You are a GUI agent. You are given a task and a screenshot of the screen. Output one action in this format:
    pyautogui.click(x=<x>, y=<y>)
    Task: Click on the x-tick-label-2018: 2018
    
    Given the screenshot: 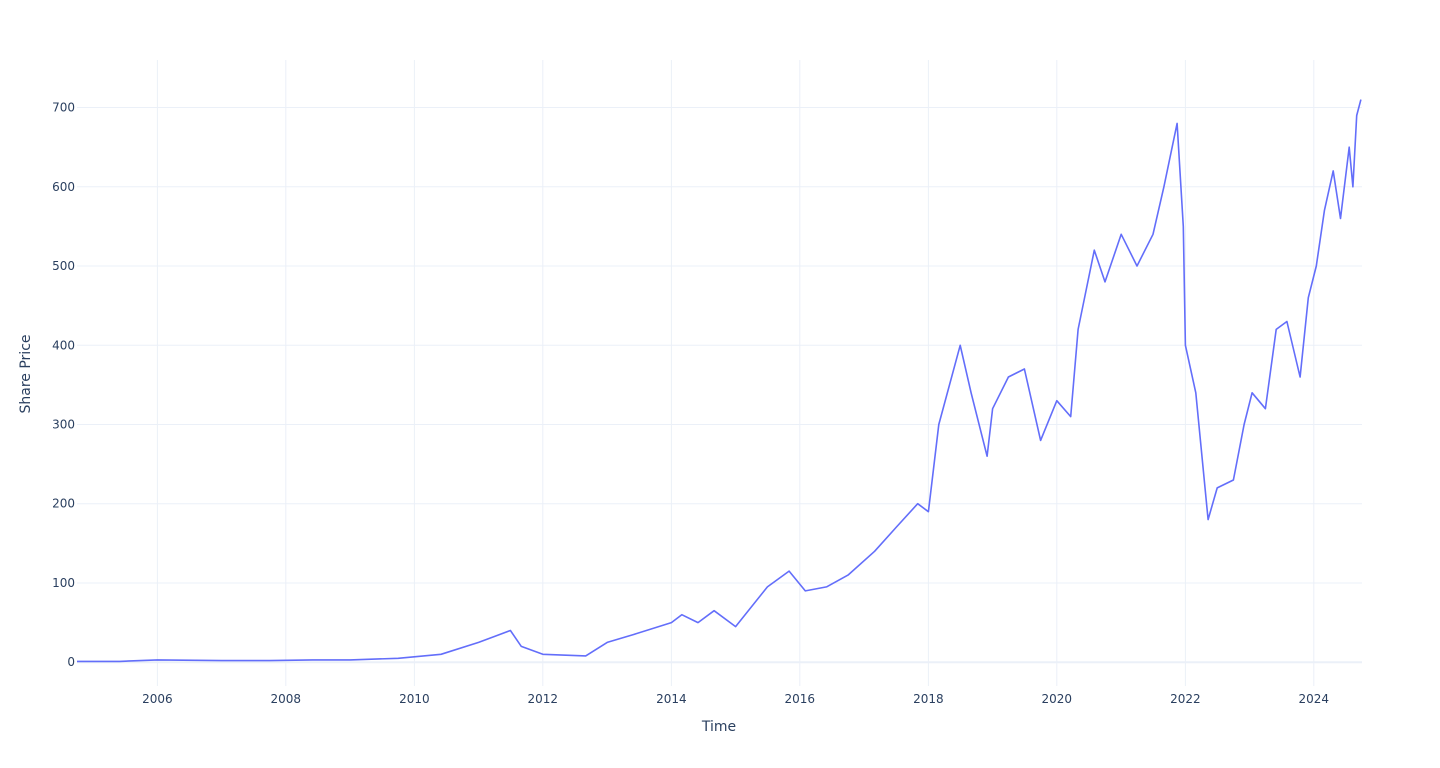 What is the action you would take?
    pyautogui.click(x=928, y=699)
    